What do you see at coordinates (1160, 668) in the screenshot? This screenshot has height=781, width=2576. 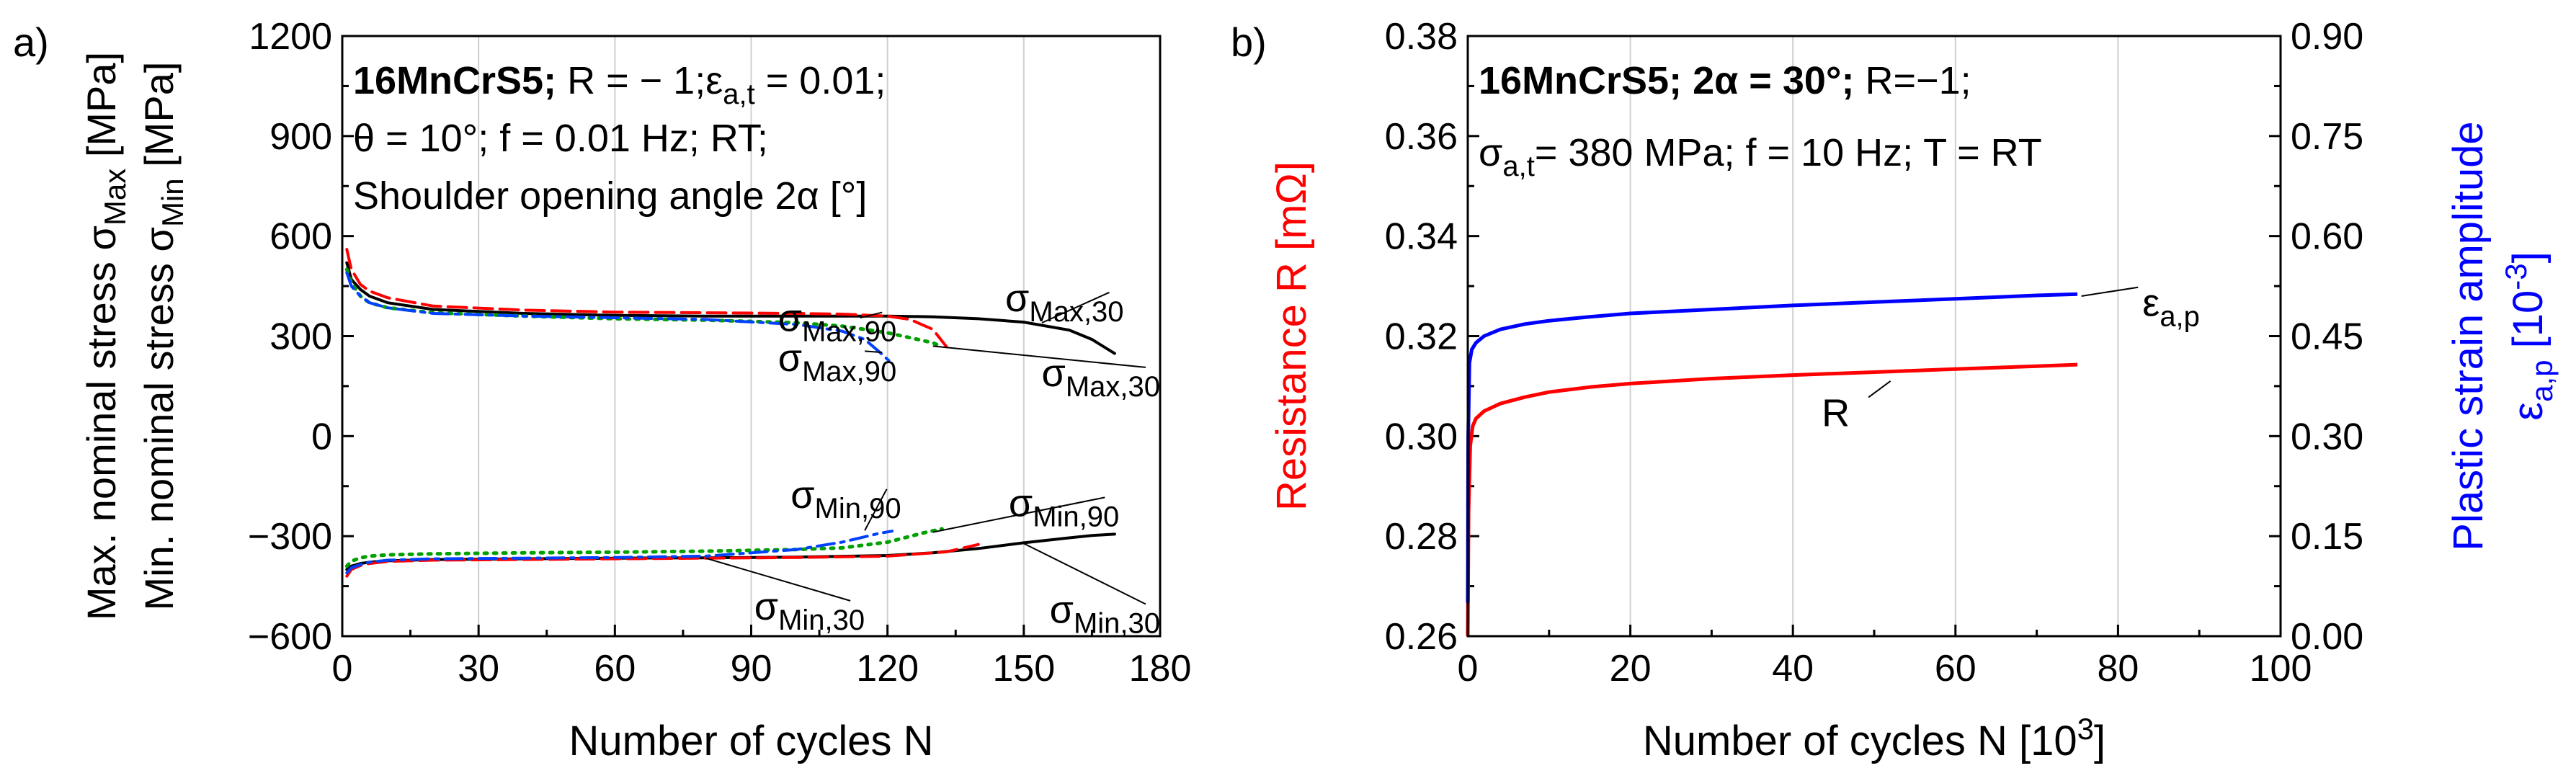 I see `panel-a-xtick-label-6: 180` at bounding box center [1160, 668].